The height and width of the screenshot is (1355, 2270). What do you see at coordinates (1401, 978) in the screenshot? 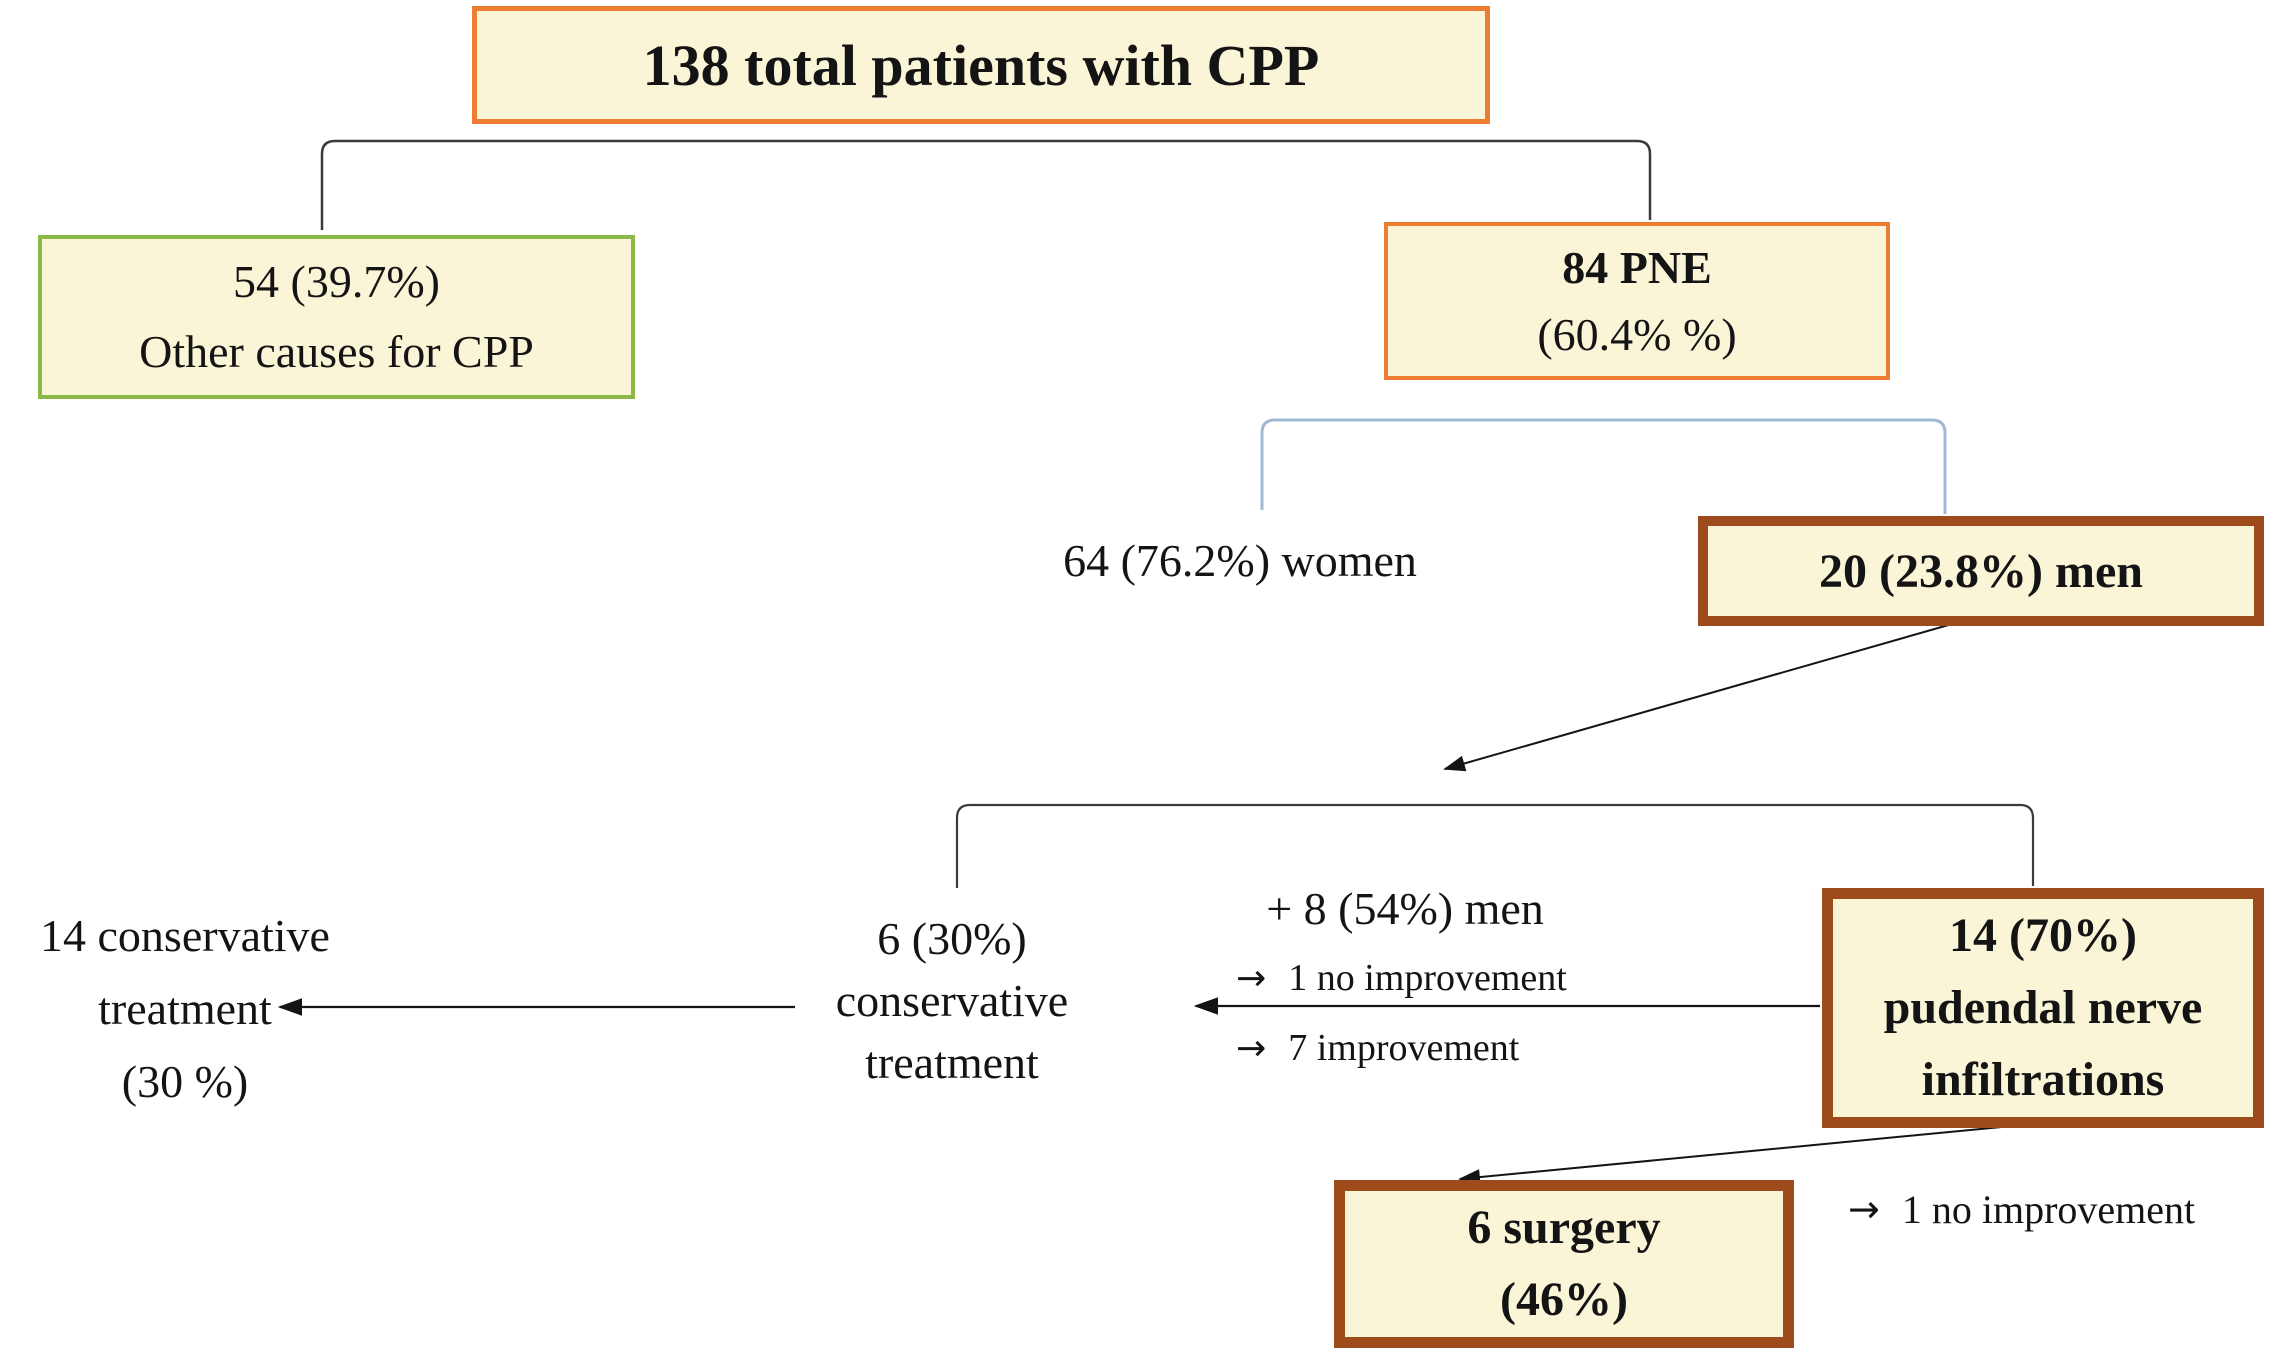
I see `no-improvement-mid-label: → 1 no improvement` at bounding box center [1401, 978].